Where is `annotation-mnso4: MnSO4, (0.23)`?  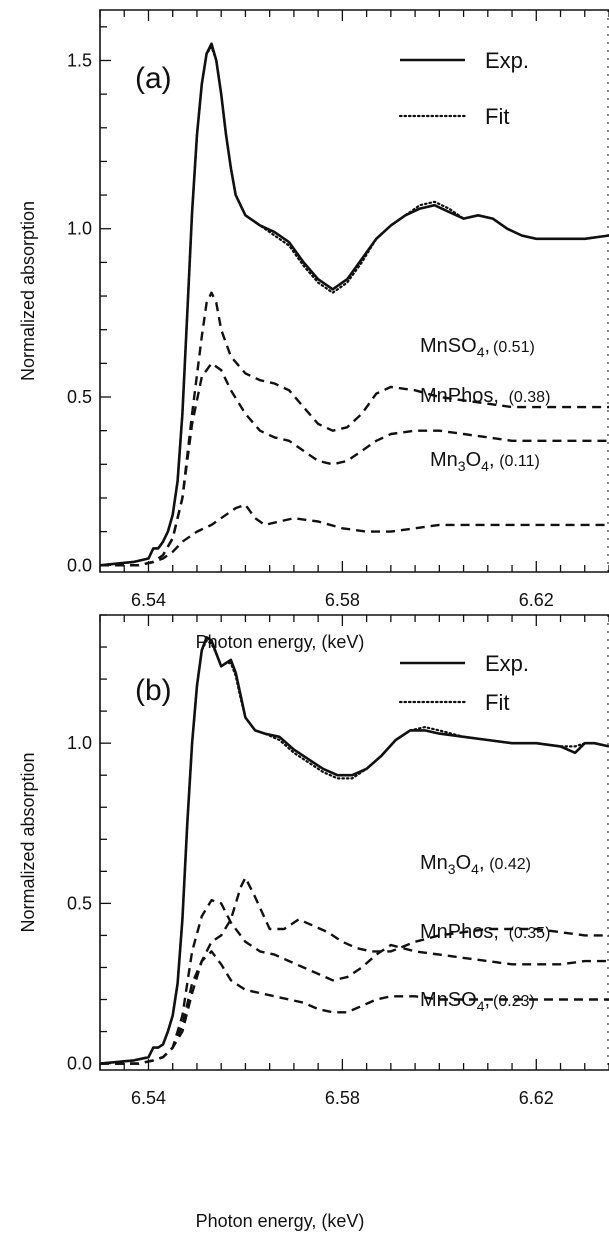 annotation-mnso4: MnSO4, (0.23) is located at coordinates (477, 1001).